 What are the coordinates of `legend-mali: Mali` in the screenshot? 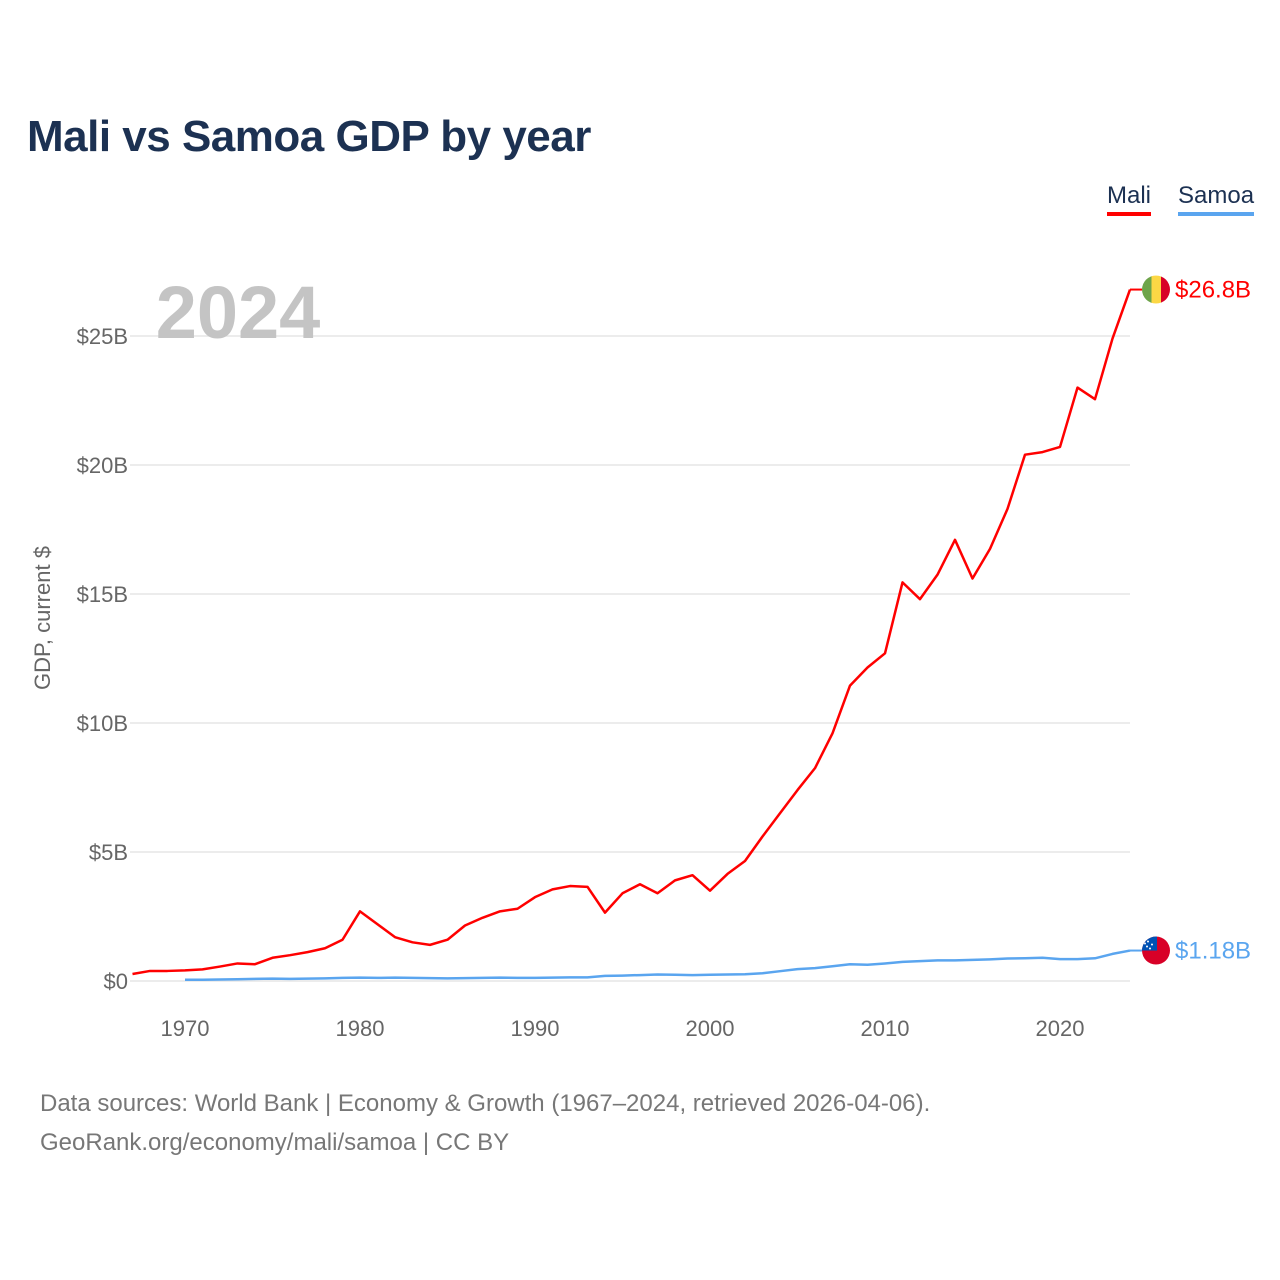 It's located at (1129, 199).